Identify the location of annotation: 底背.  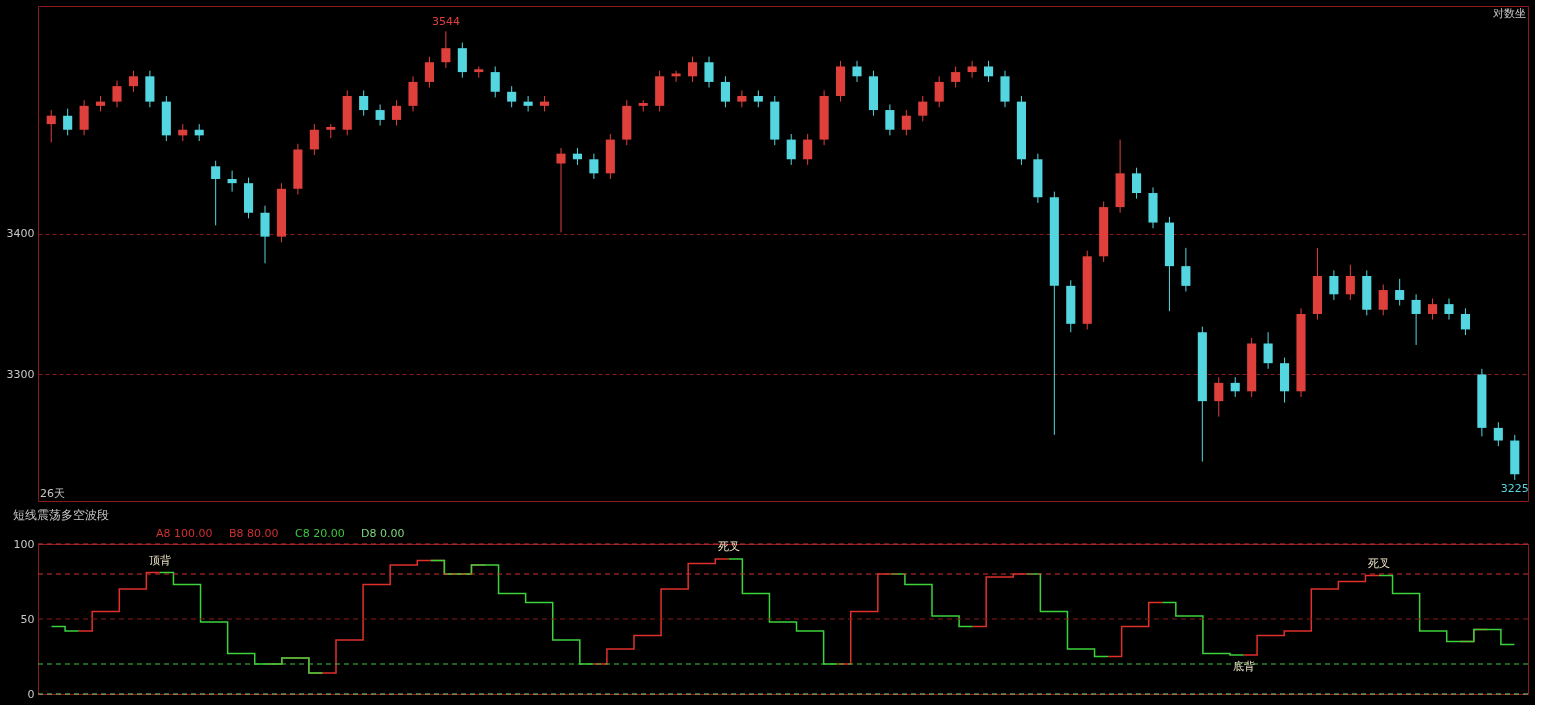
(1243, 666).